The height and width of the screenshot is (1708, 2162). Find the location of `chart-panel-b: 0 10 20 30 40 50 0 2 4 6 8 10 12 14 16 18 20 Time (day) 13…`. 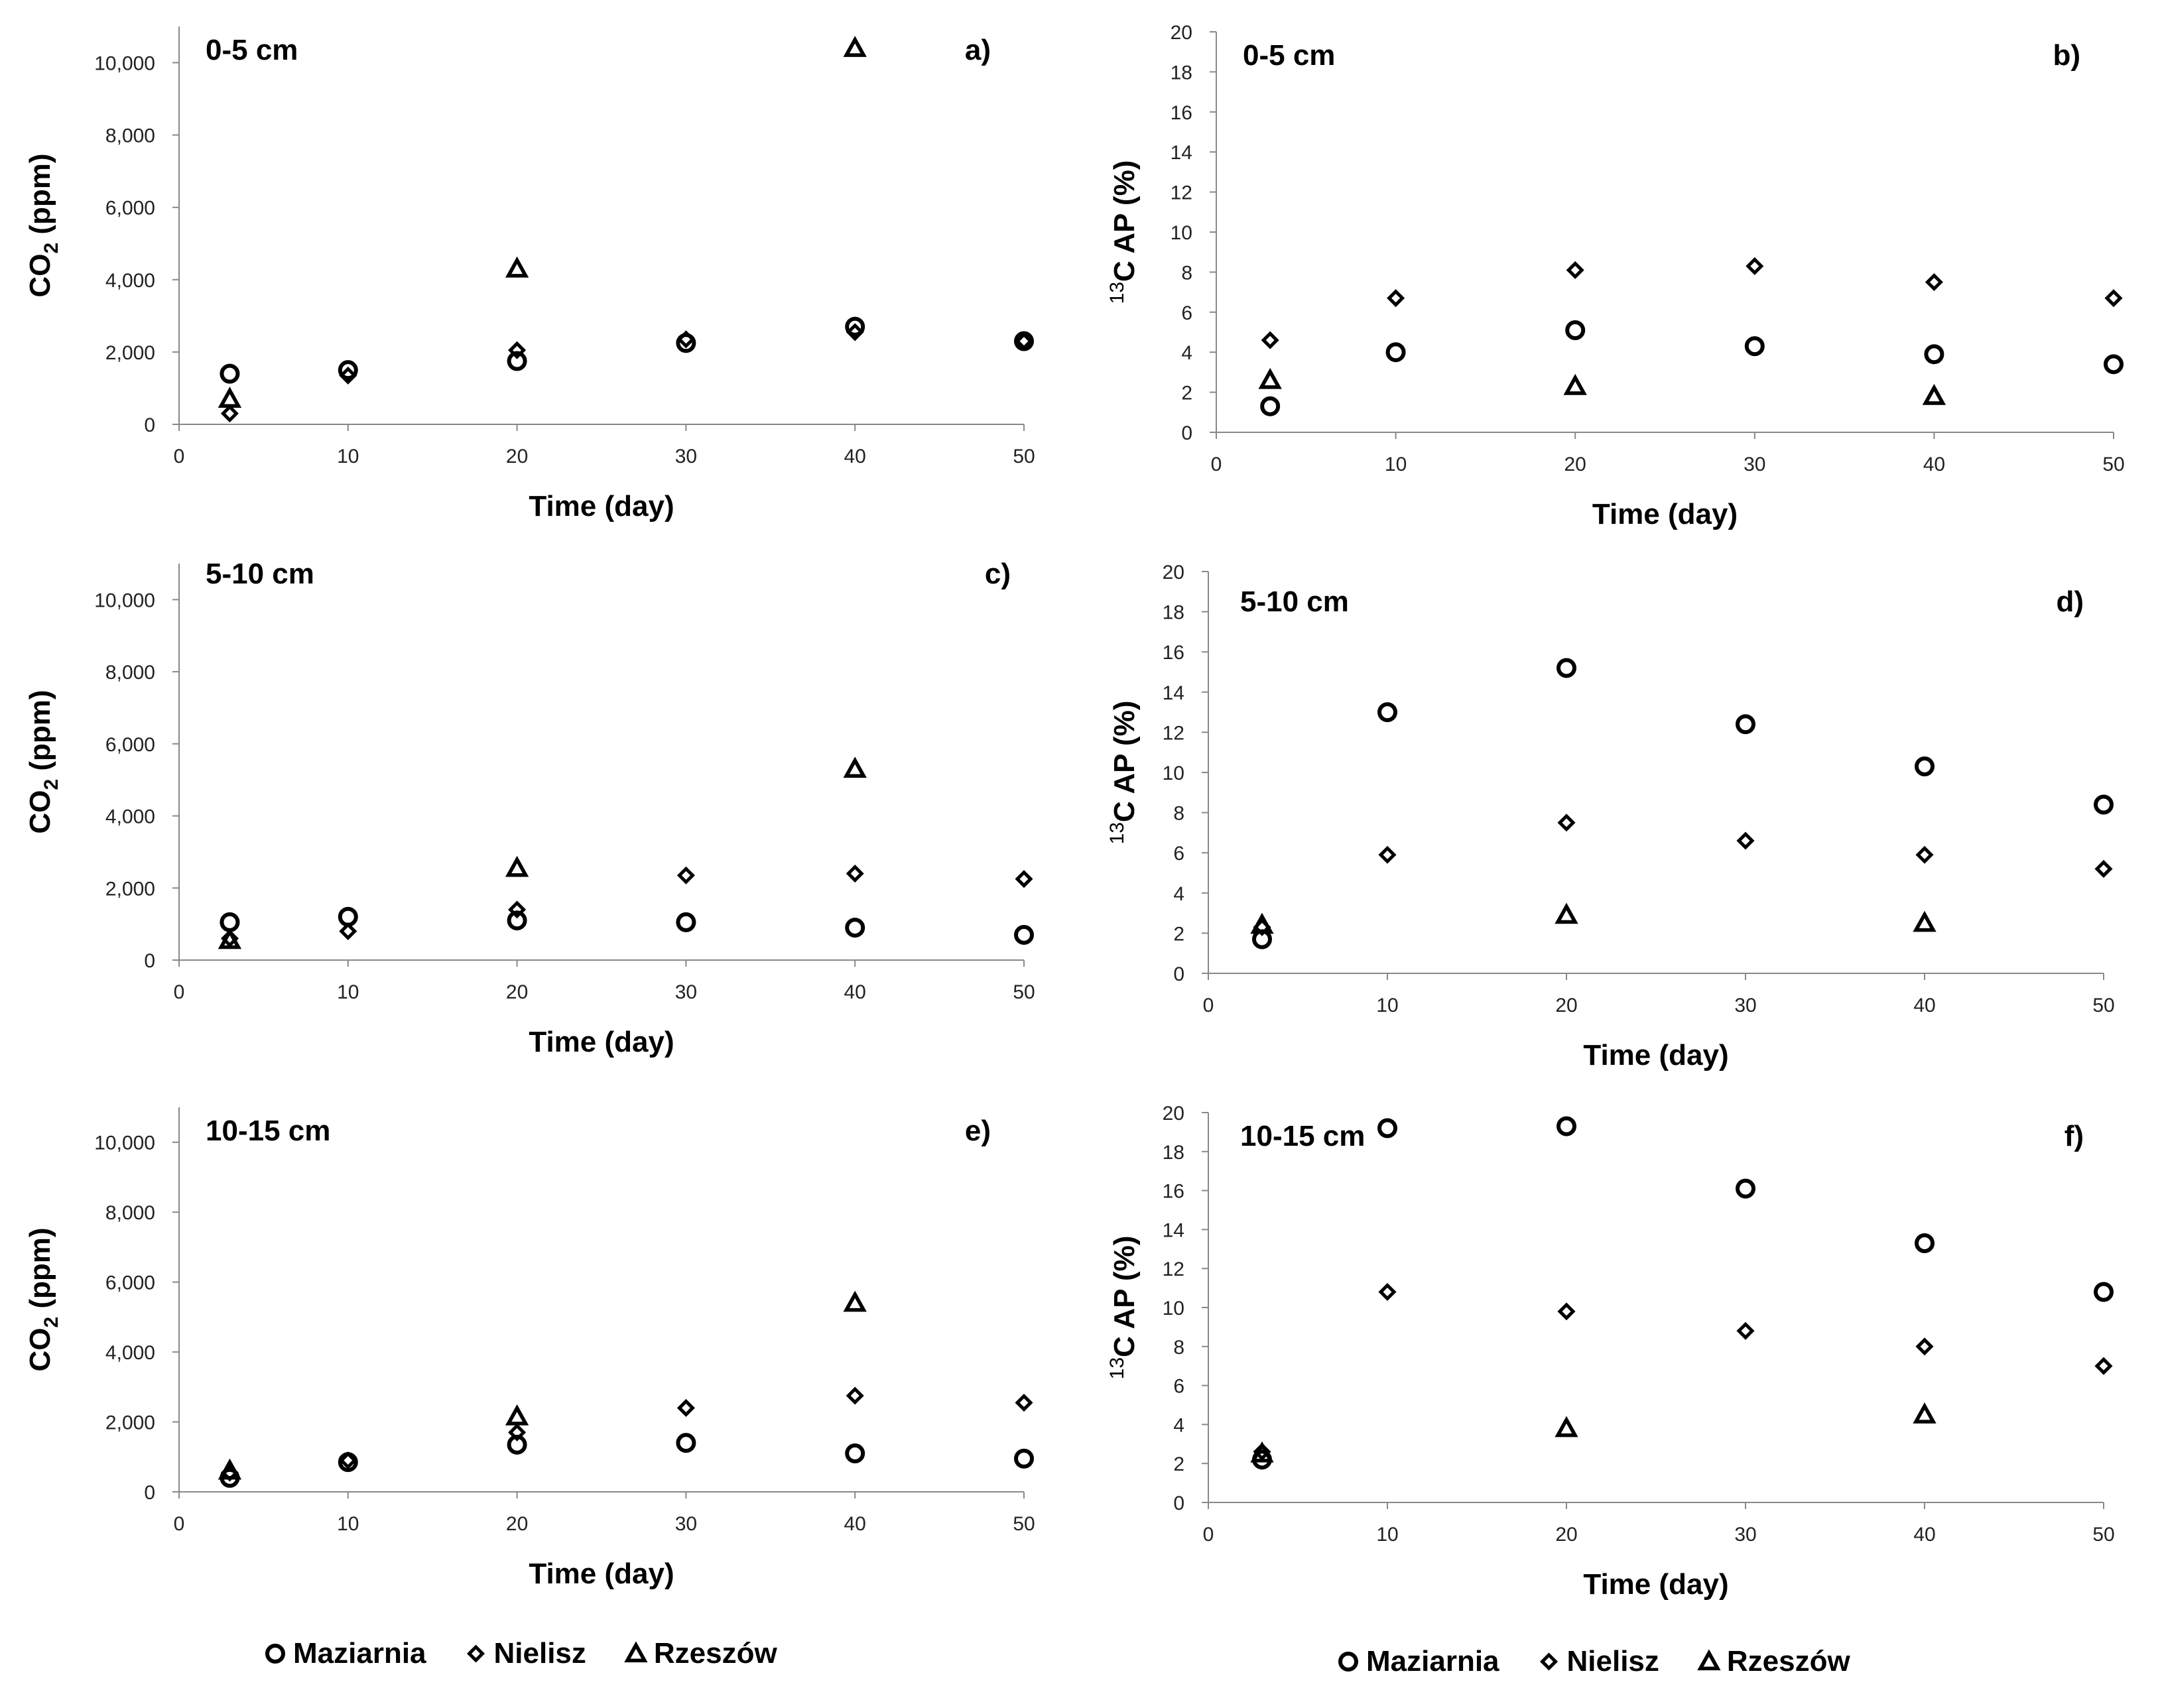

chart-panel-b: 0 10 20 30 40 50 0 2 4 6 8 10 12 14 16 18 20 Time (day) 13… is located at coordinates (1615, 276).